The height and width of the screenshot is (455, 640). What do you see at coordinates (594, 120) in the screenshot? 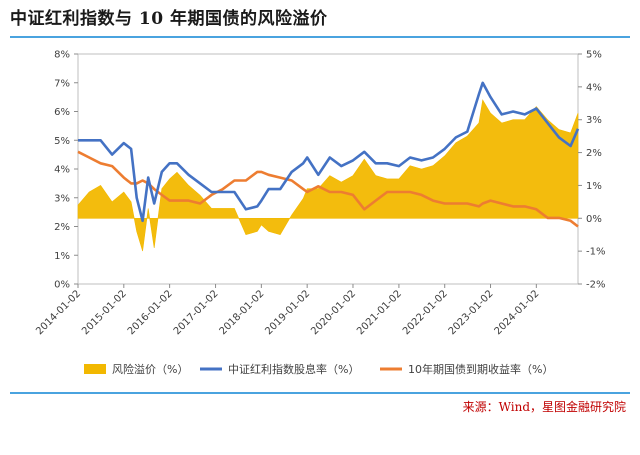
I see `right-tick-label: 3%` at bounding box center [594, 120].